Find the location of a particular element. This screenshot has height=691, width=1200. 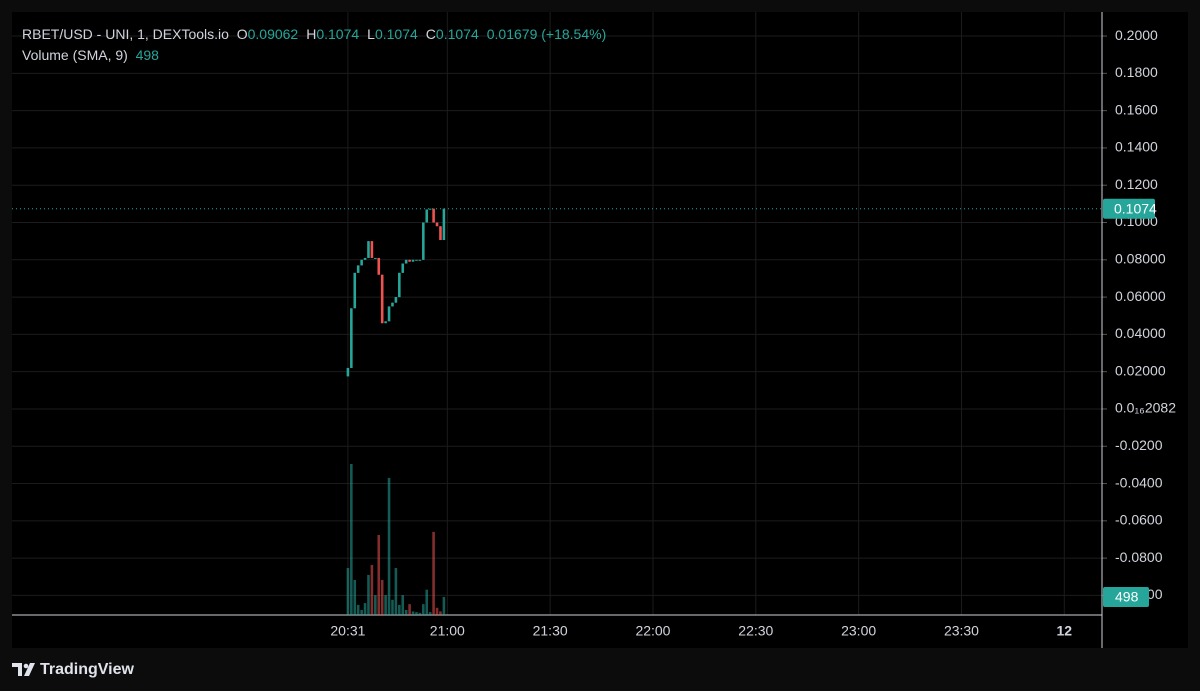

logo is located at coordinates (23, 669).